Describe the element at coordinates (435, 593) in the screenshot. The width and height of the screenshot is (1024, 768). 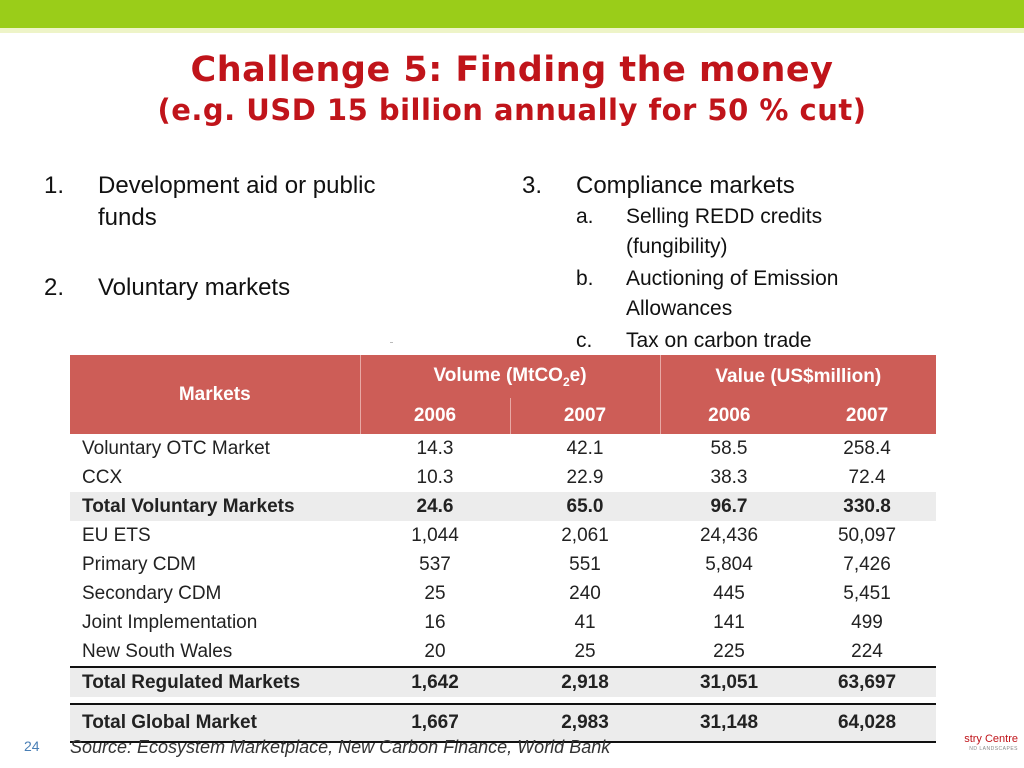
I see `volume-2006: 25` at that location.